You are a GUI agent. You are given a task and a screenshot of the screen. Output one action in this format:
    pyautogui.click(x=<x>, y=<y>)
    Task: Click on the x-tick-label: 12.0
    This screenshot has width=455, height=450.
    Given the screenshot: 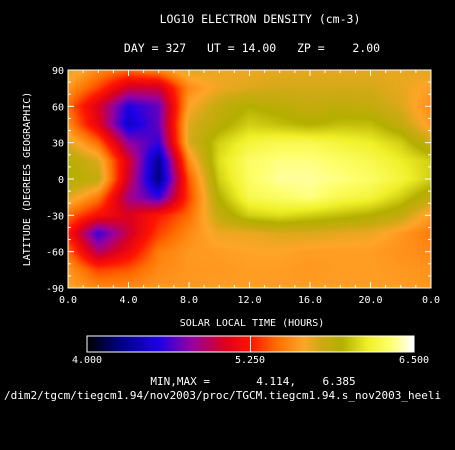 What is the action you would take?
    pyautogui.click(x=249, y=300)
    